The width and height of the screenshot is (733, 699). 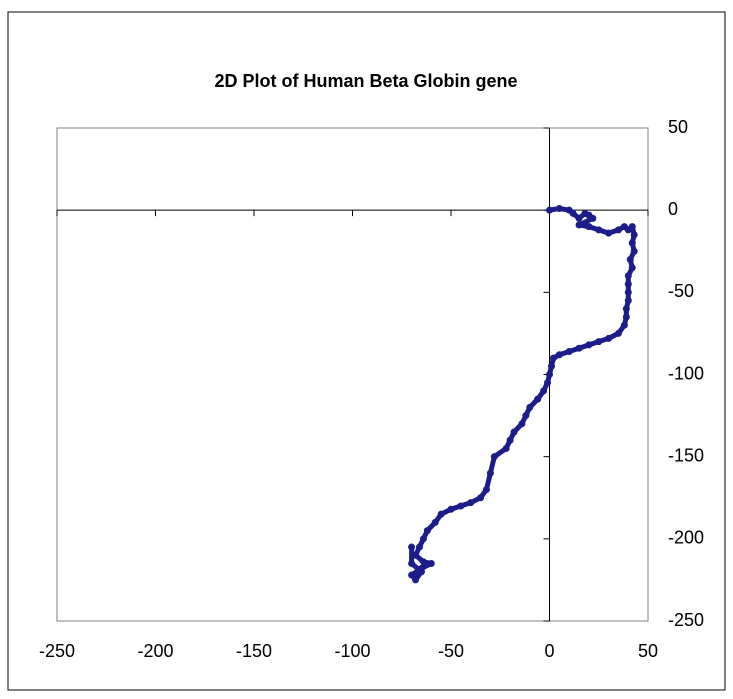 I want to click on x-tick-label: 50, so click(x=648, y=651).